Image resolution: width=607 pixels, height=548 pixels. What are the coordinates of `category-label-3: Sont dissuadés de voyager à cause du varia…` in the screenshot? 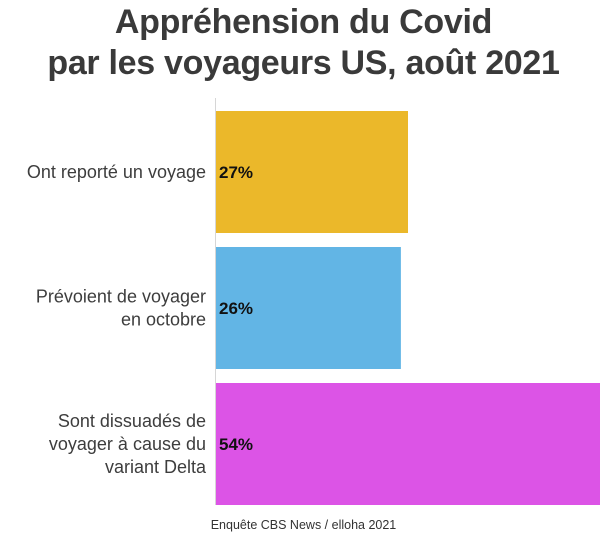 It's located at (128, 444).